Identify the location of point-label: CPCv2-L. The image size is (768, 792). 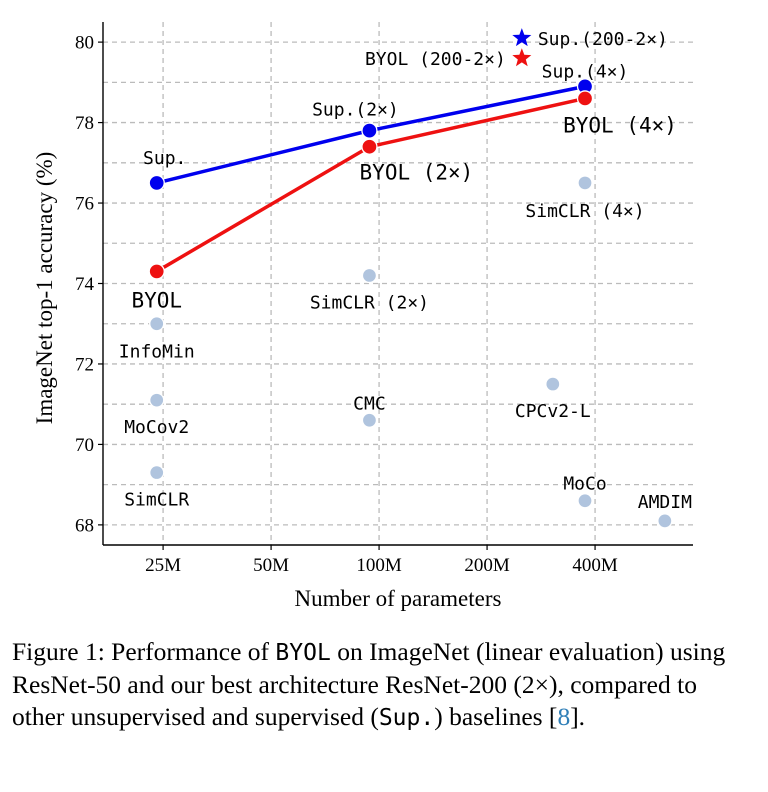
(553, 411).